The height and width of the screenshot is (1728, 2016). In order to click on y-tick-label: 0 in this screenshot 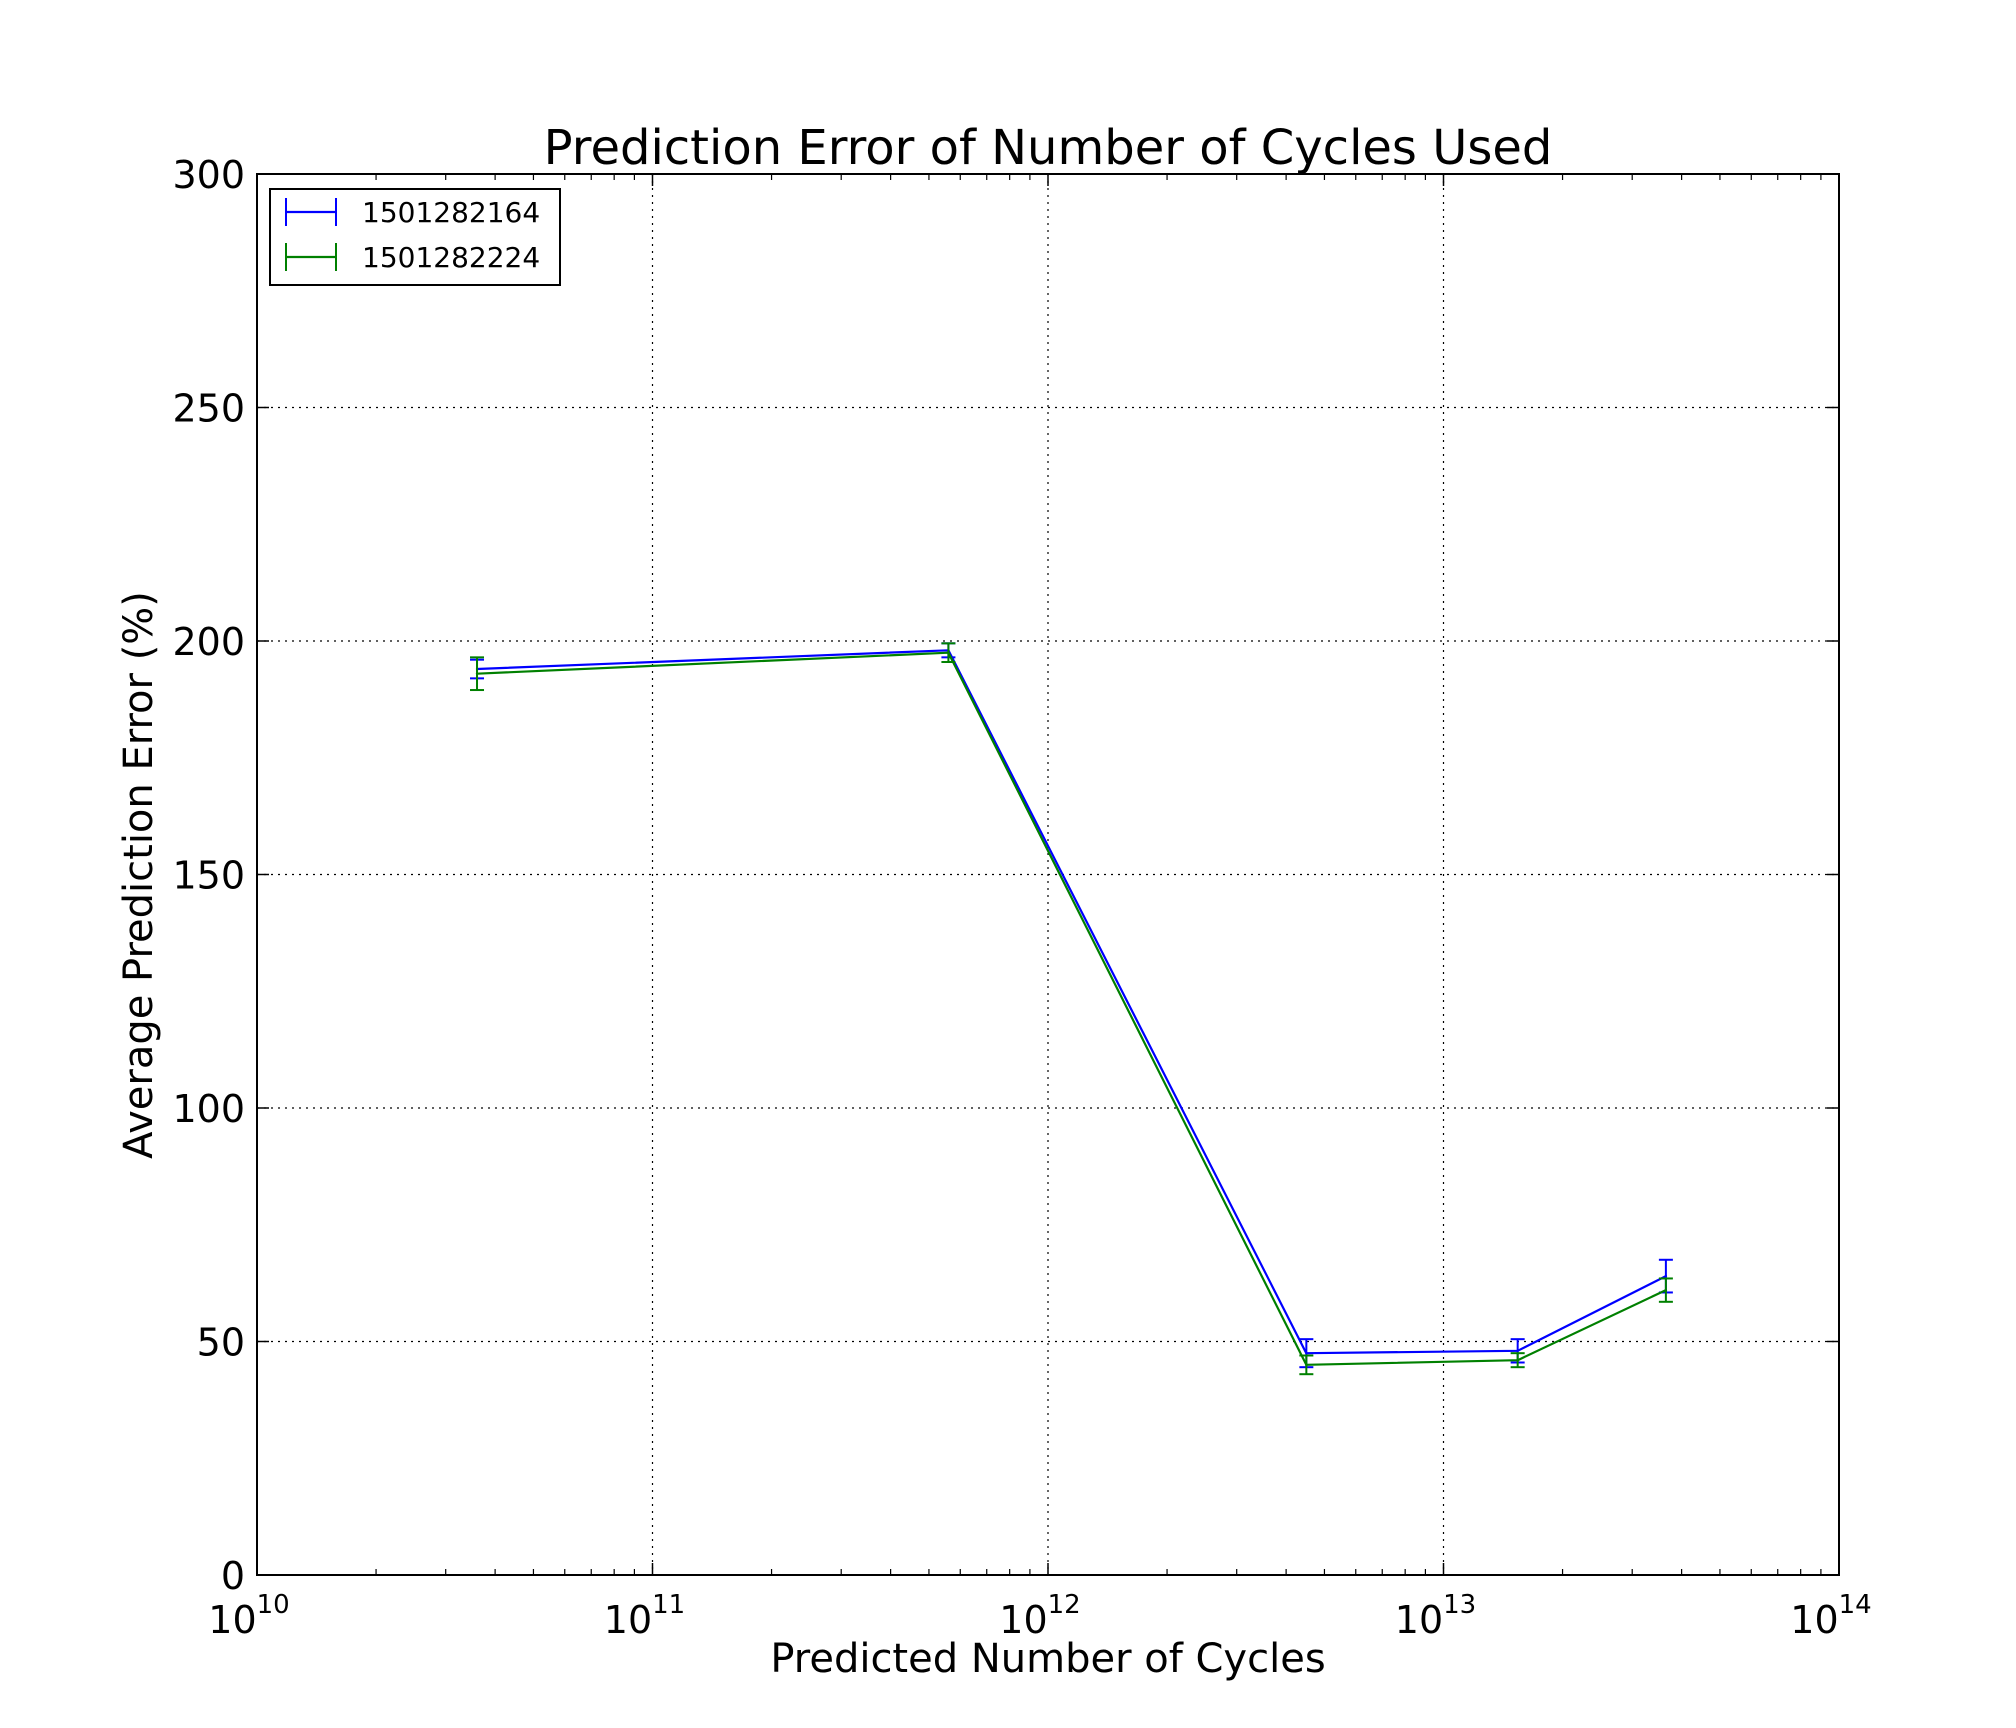, I will do `click(233, 1576)`.